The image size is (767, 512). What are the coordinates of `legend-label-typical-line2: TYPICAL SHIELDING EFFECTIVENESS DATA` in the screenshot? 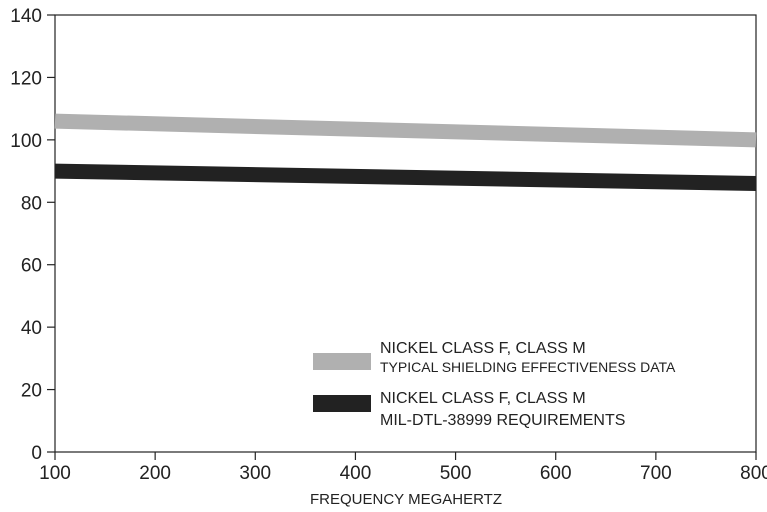 It's located at (528, 367).